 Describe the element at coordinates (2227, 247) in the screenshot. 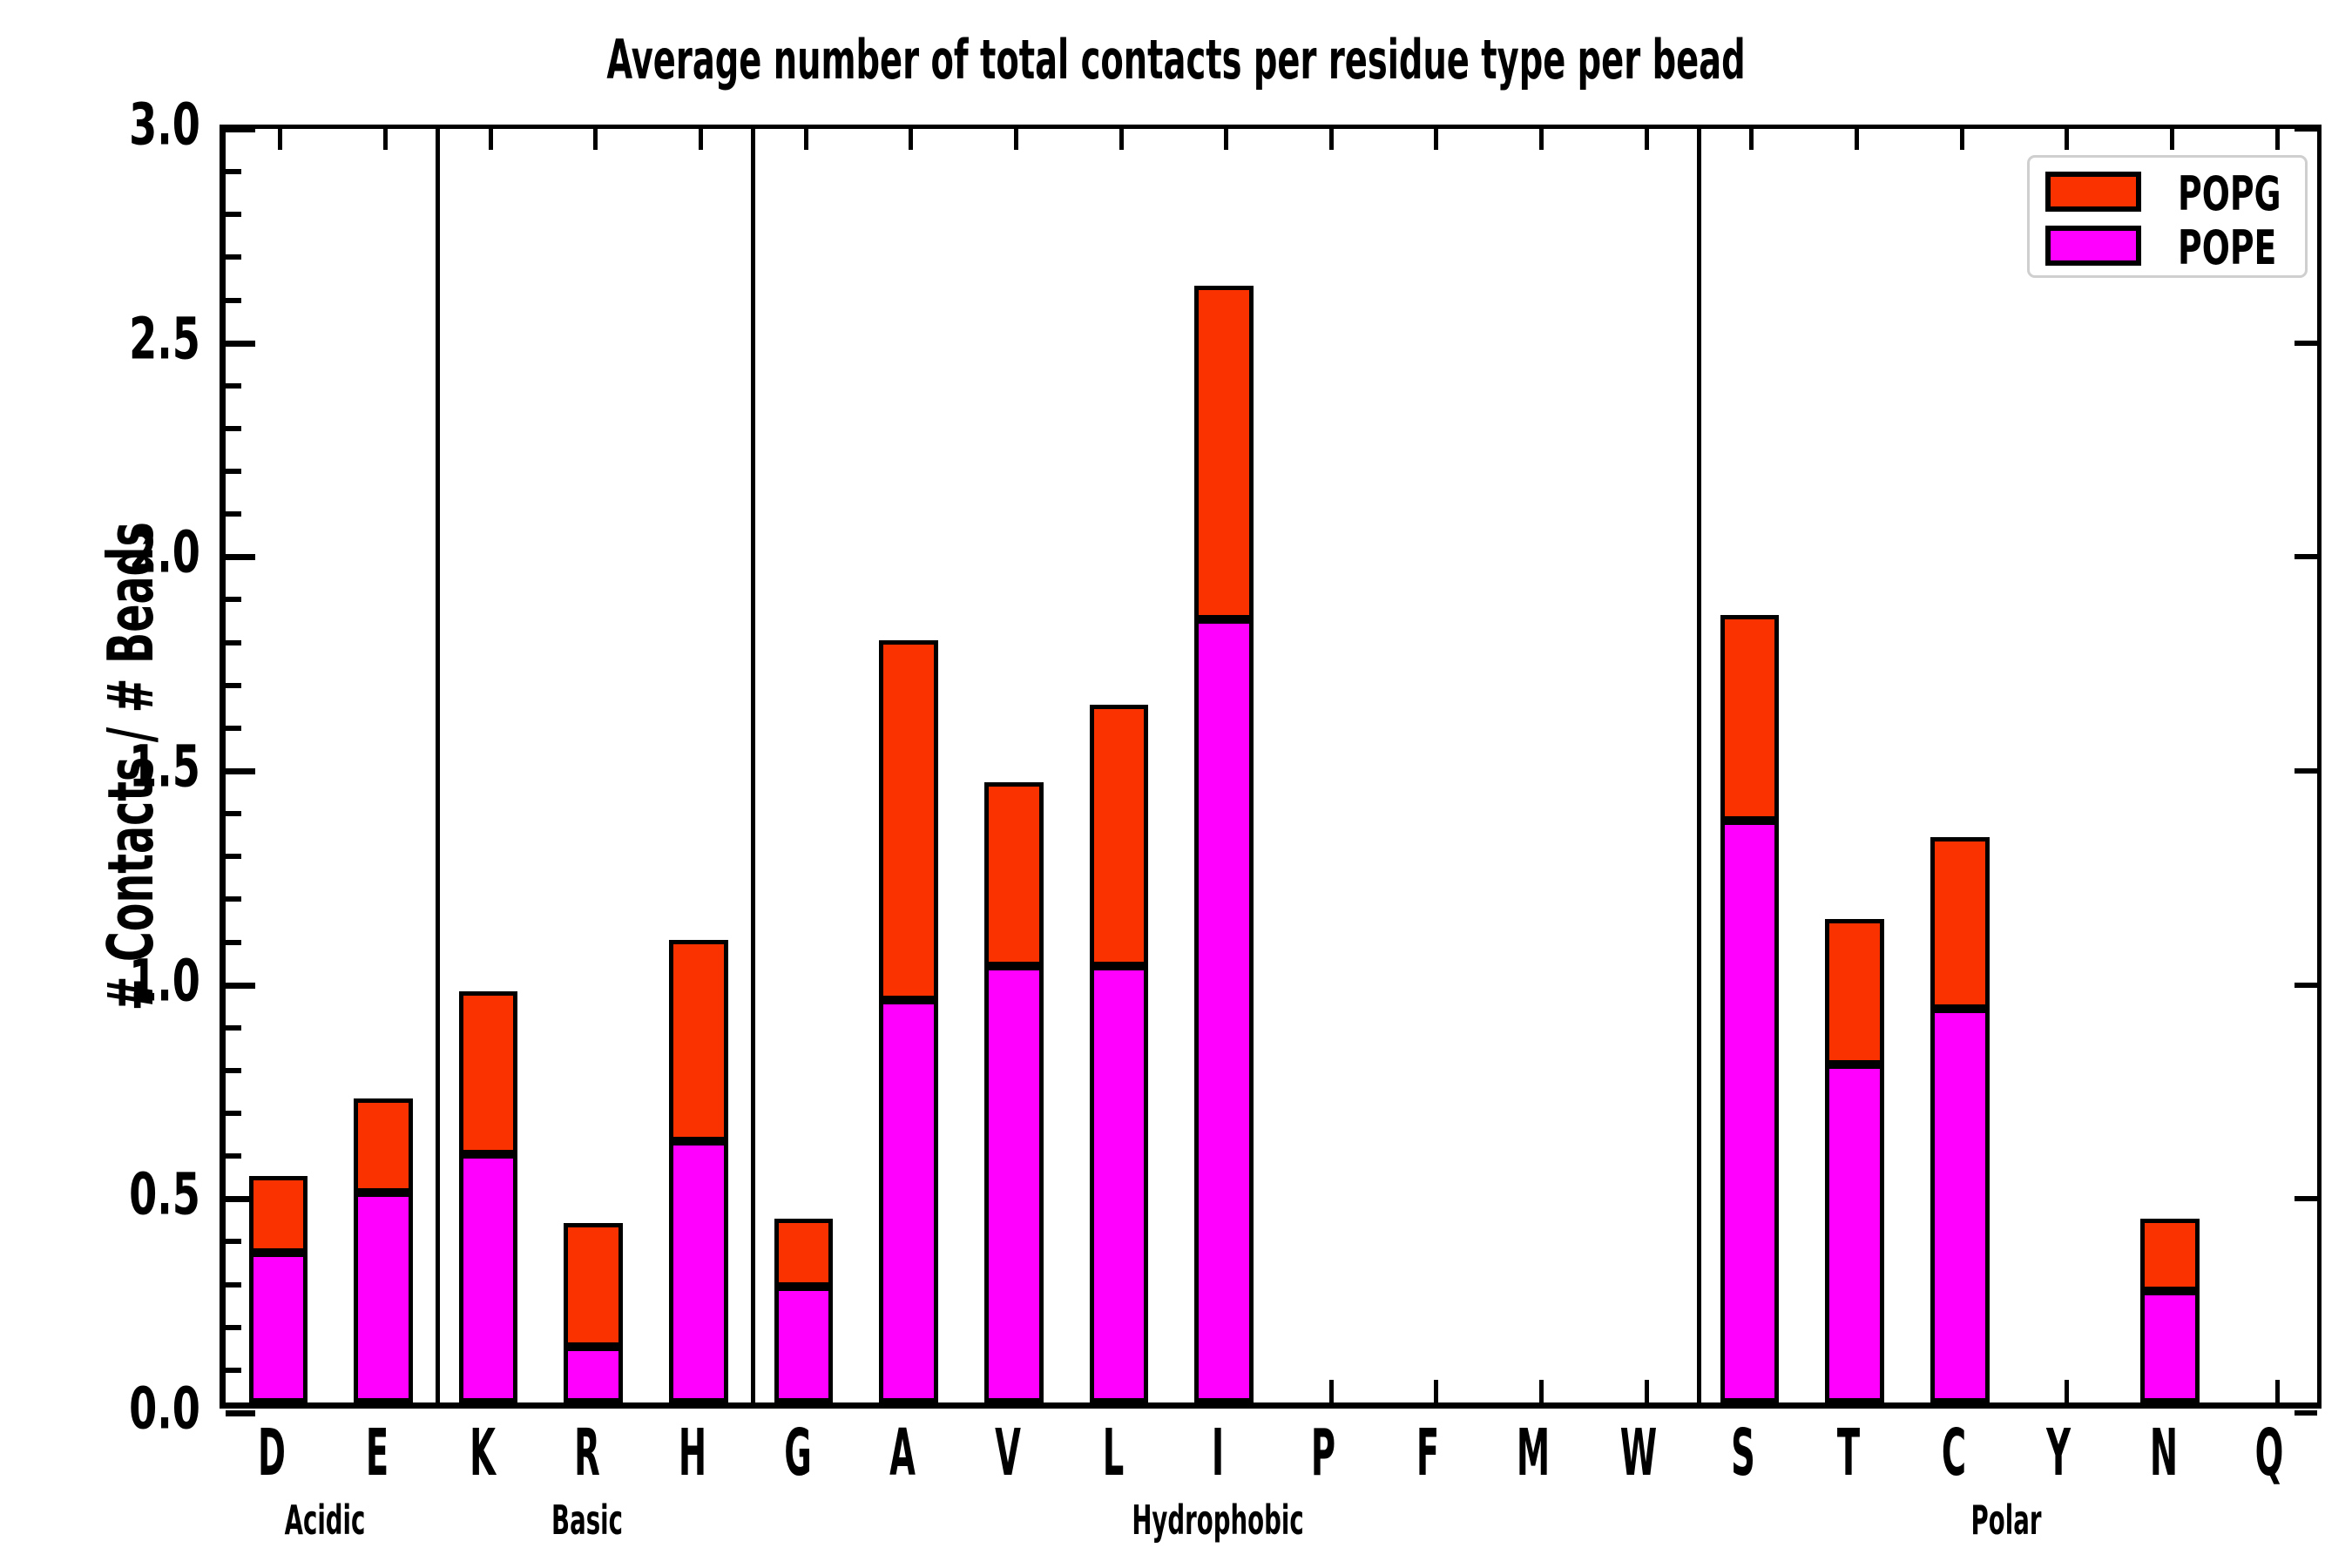

I see `legend-label-pope: POPE` at that location.